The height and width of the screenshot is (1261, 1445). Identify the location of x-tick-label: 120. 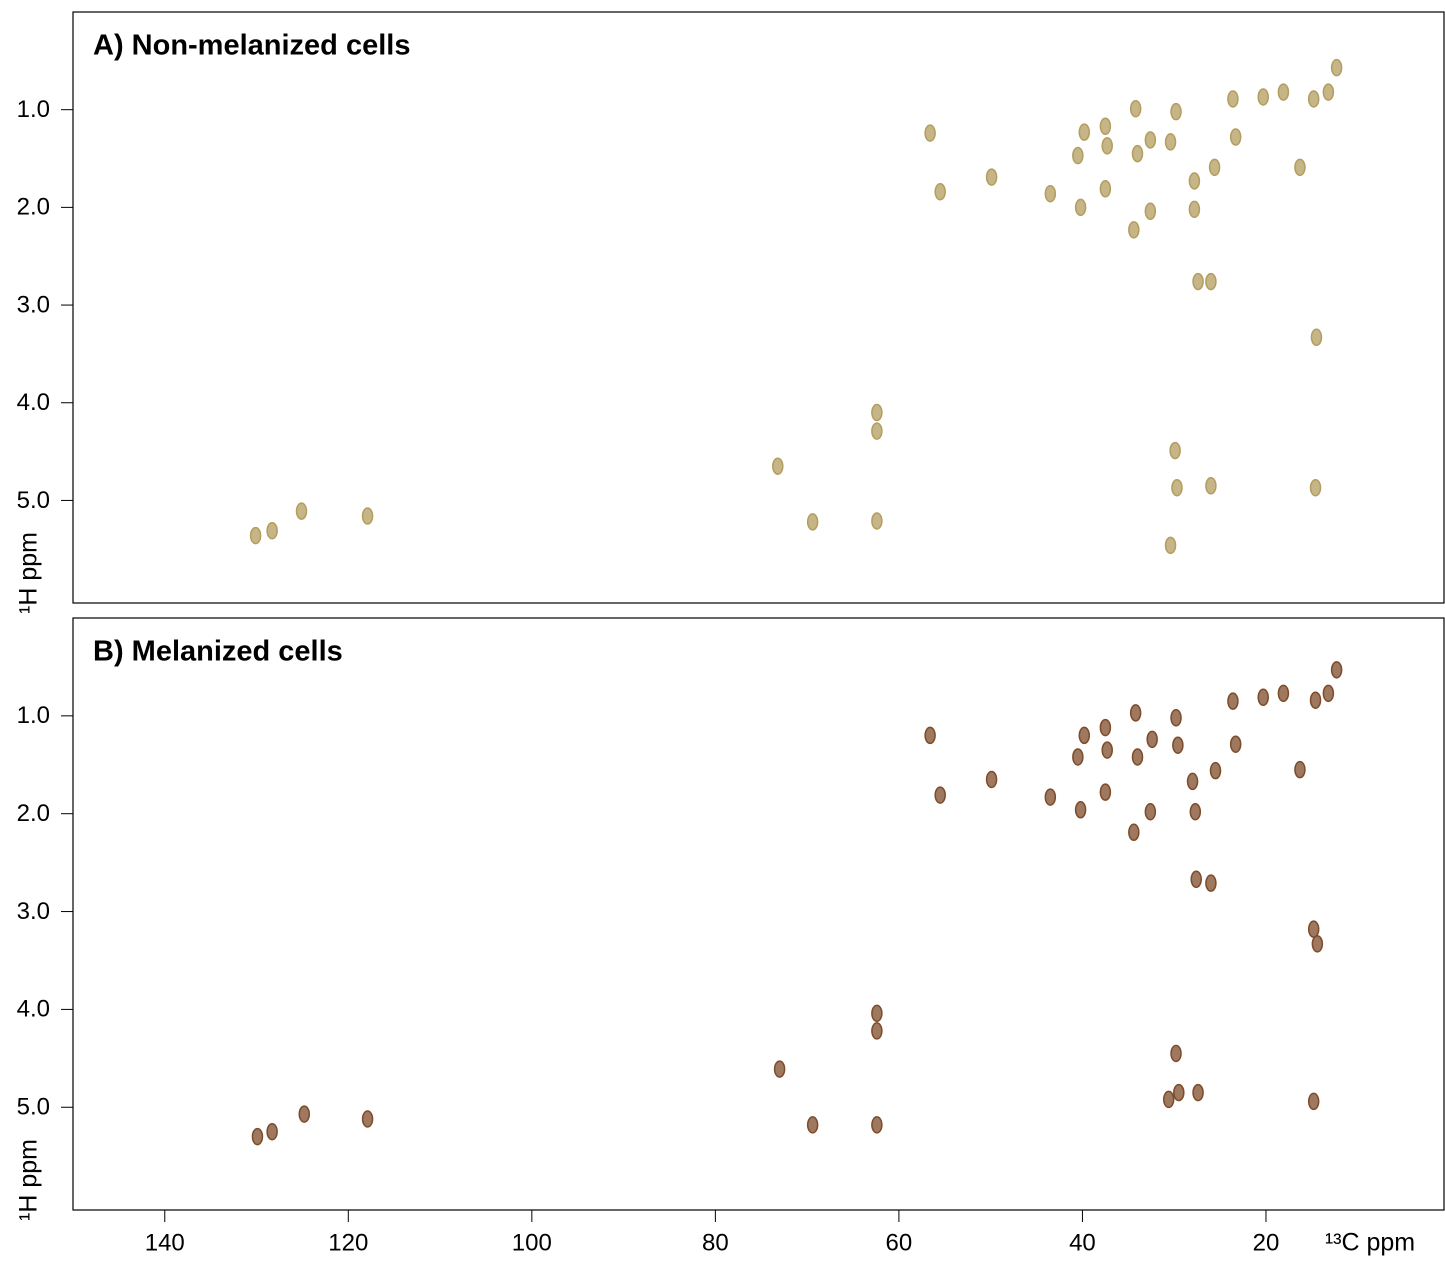
(348, 1242).